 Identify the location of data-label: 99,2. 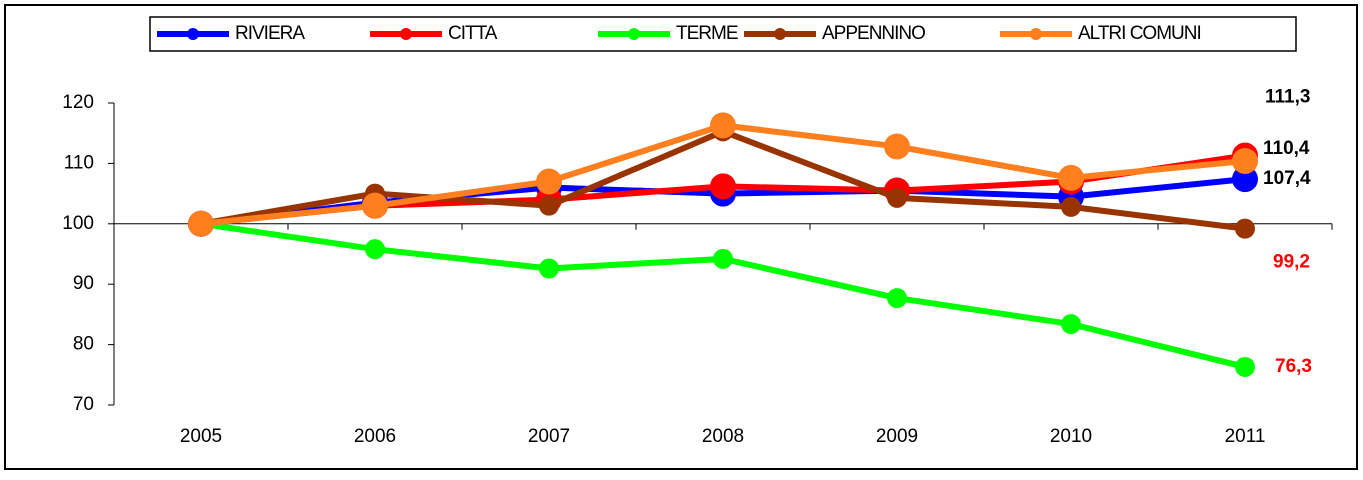
(1291, 262).